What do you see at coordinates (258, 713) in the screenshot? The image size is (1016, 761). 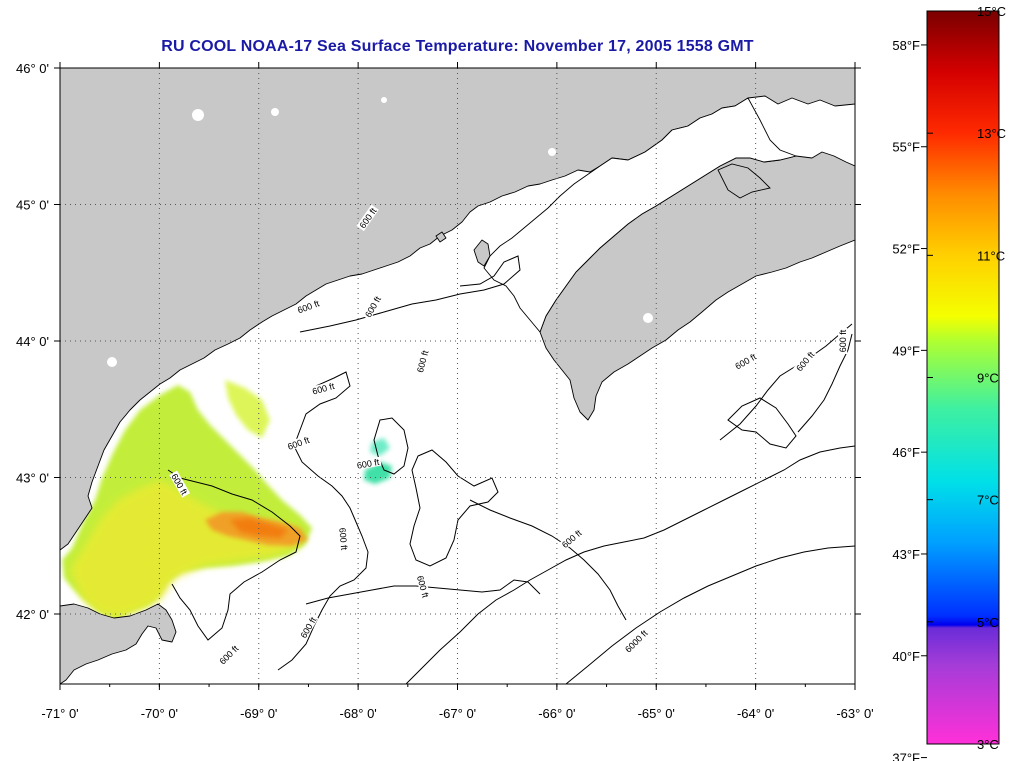 I see `lon-tick-label-2: -69° 0'` at bounding box center [258, 713].